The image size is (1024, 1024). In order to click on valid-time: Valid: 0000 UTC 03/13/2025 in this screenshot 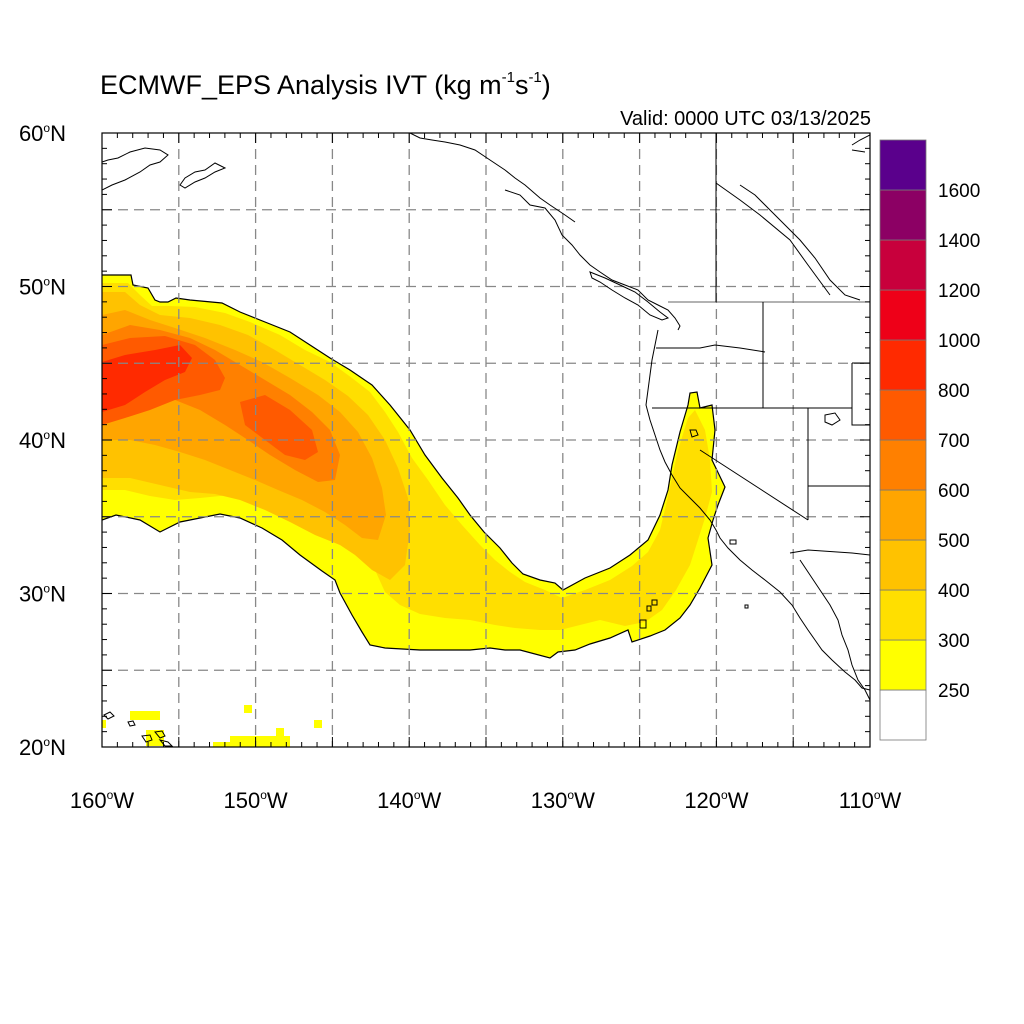, I will do `click(745, 119)`.